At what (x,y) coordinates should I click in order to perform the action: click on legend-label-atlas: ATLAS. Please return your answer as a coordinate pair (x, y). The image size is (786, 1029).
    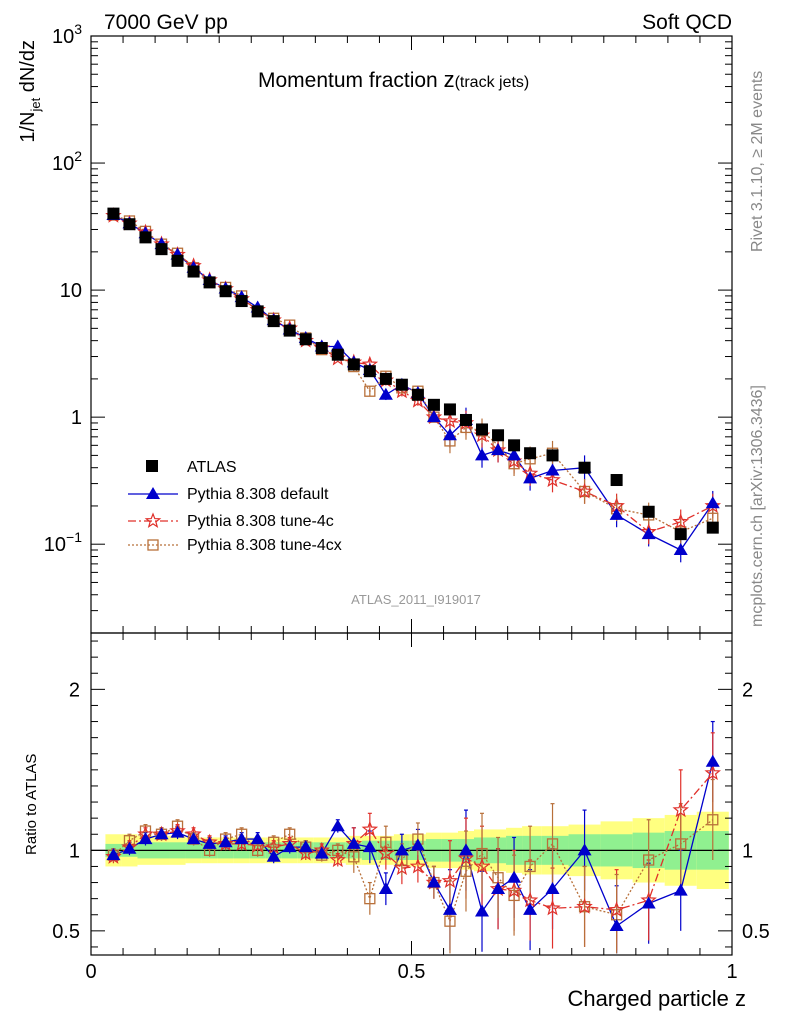
    Looking at the image, I should click on (212, 467).